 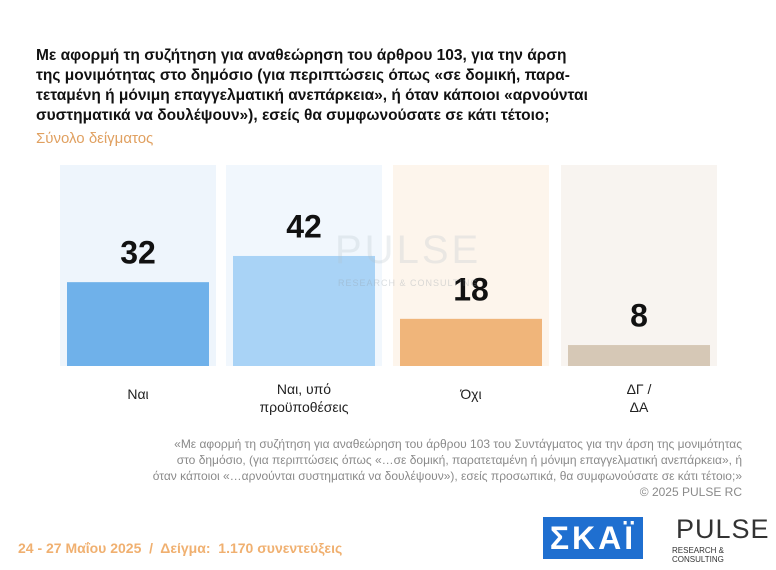 I want to click on logo-pulse-sub: RESEARCH & CONSULTING, so click(x=698, y=555).